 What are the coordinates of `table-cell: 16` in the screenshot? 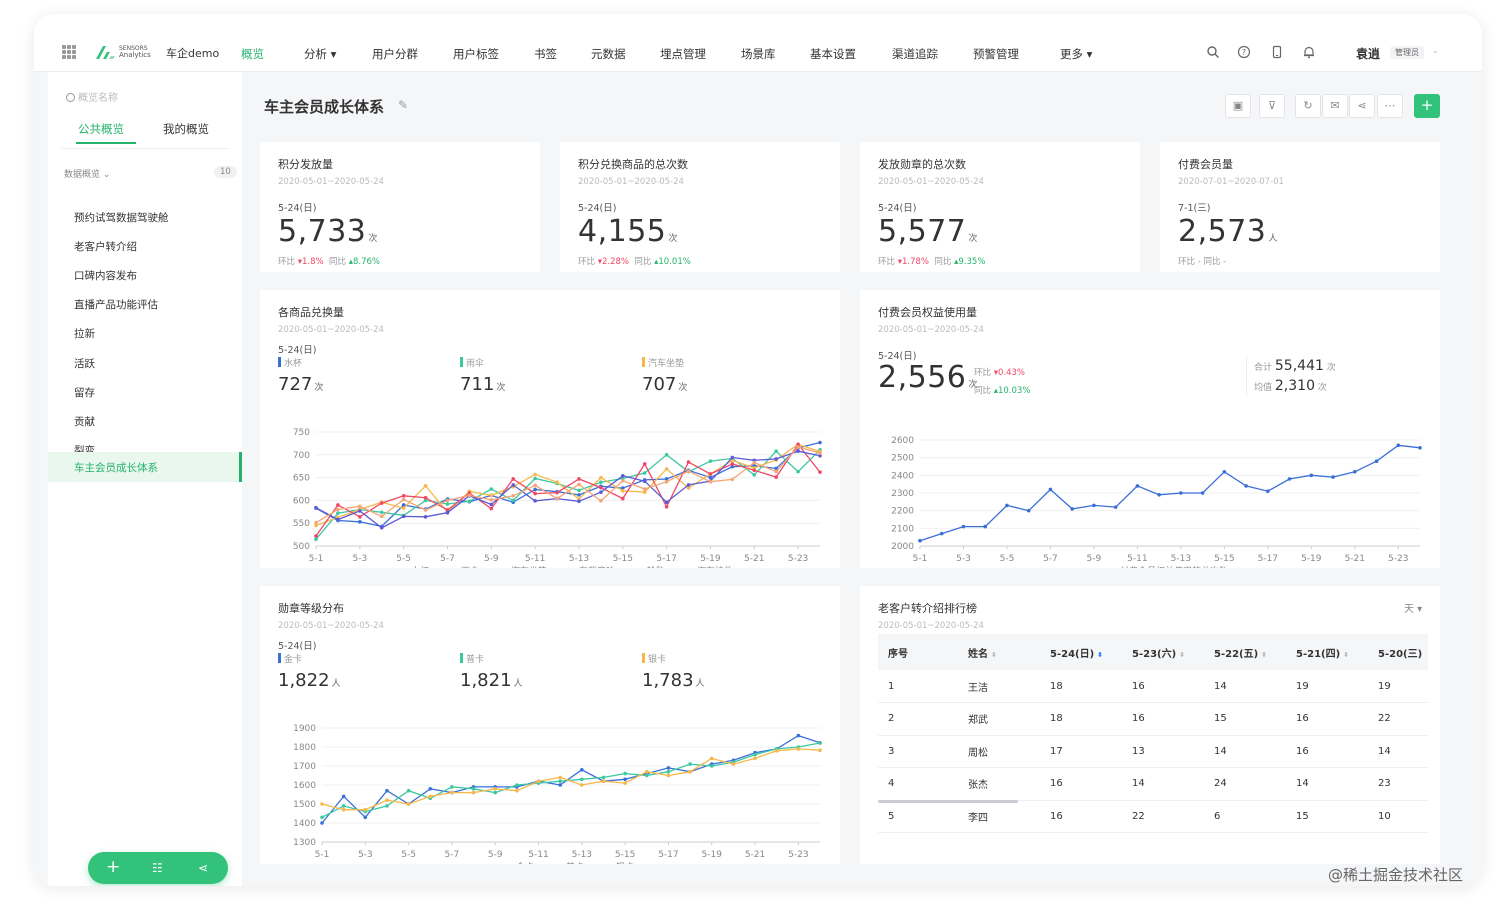 It's located at (1327, 751).